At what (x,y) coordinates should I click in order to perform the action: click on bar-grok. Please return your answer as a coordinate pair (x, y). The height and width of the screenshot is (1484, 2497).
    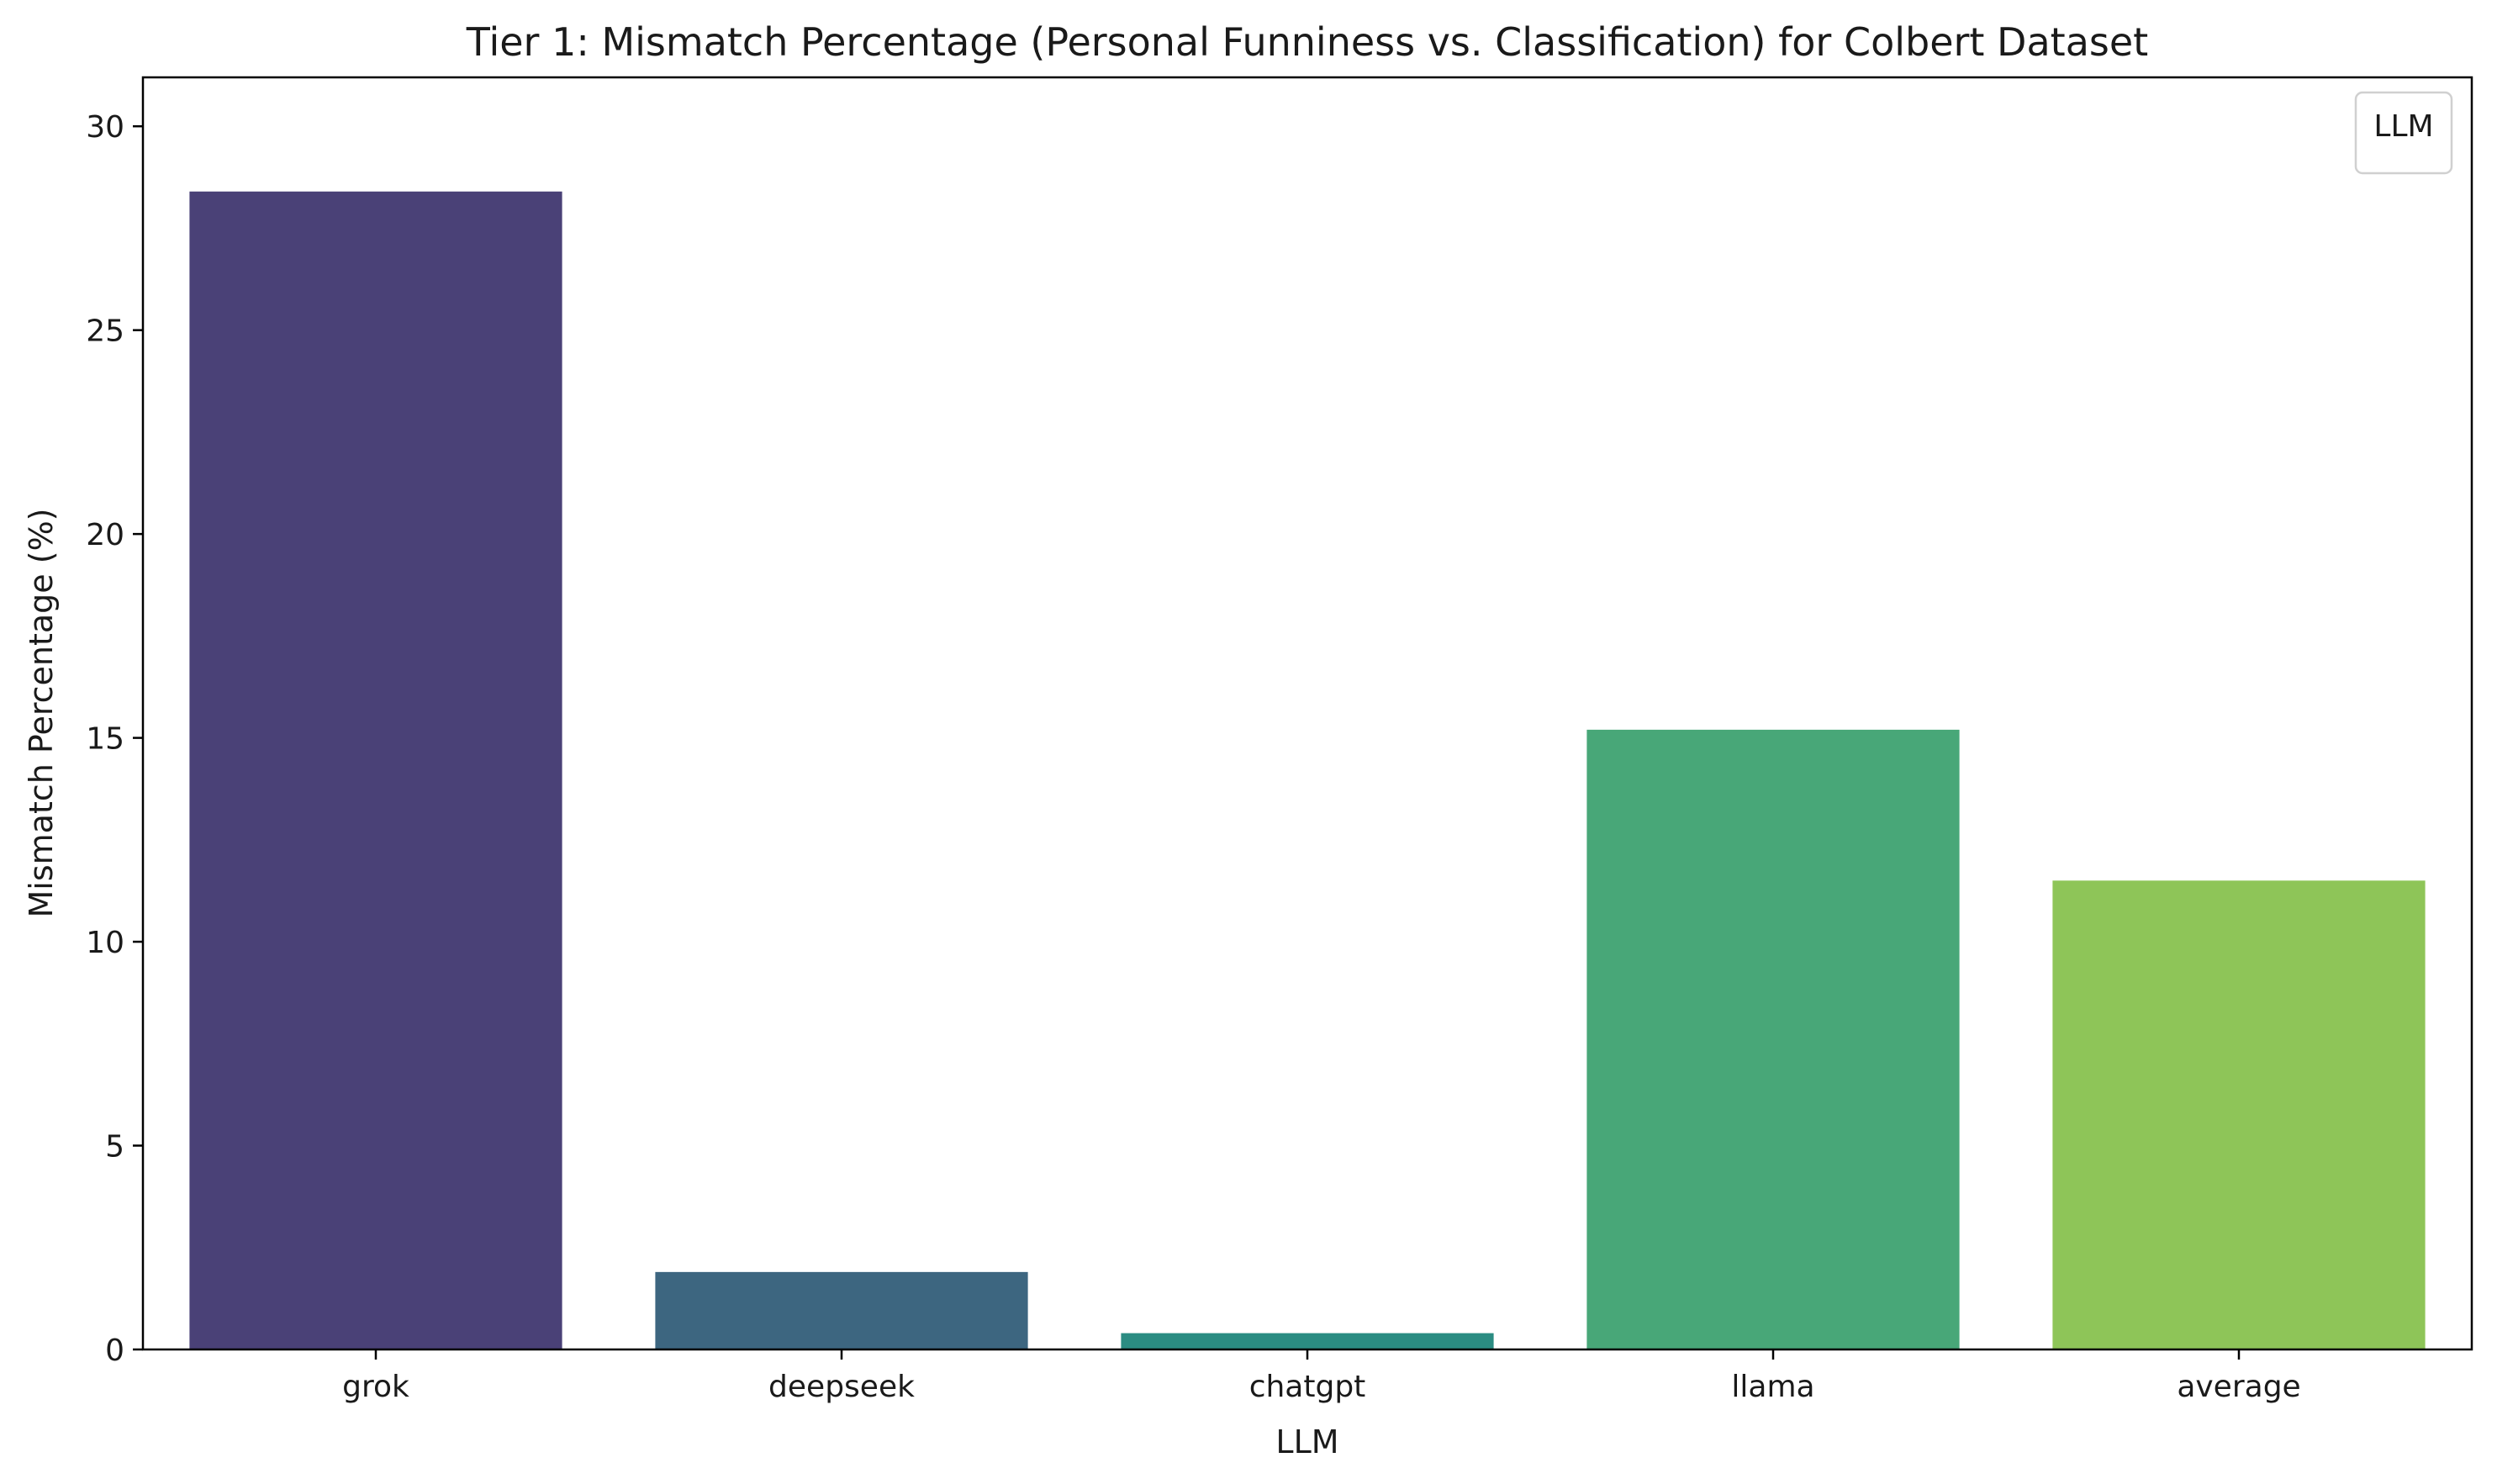
    Looking at the image, I should click on (375, 770).